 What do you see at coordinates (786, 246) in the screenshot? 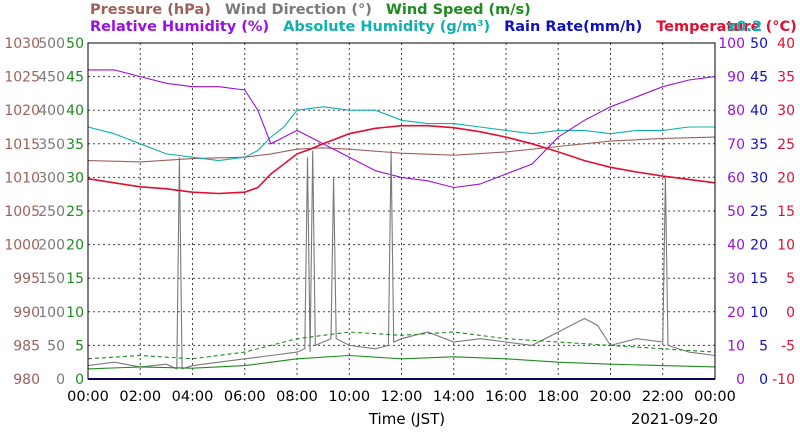
I see `axis-tick-temperature: 10` at bounding box center [786, 246].